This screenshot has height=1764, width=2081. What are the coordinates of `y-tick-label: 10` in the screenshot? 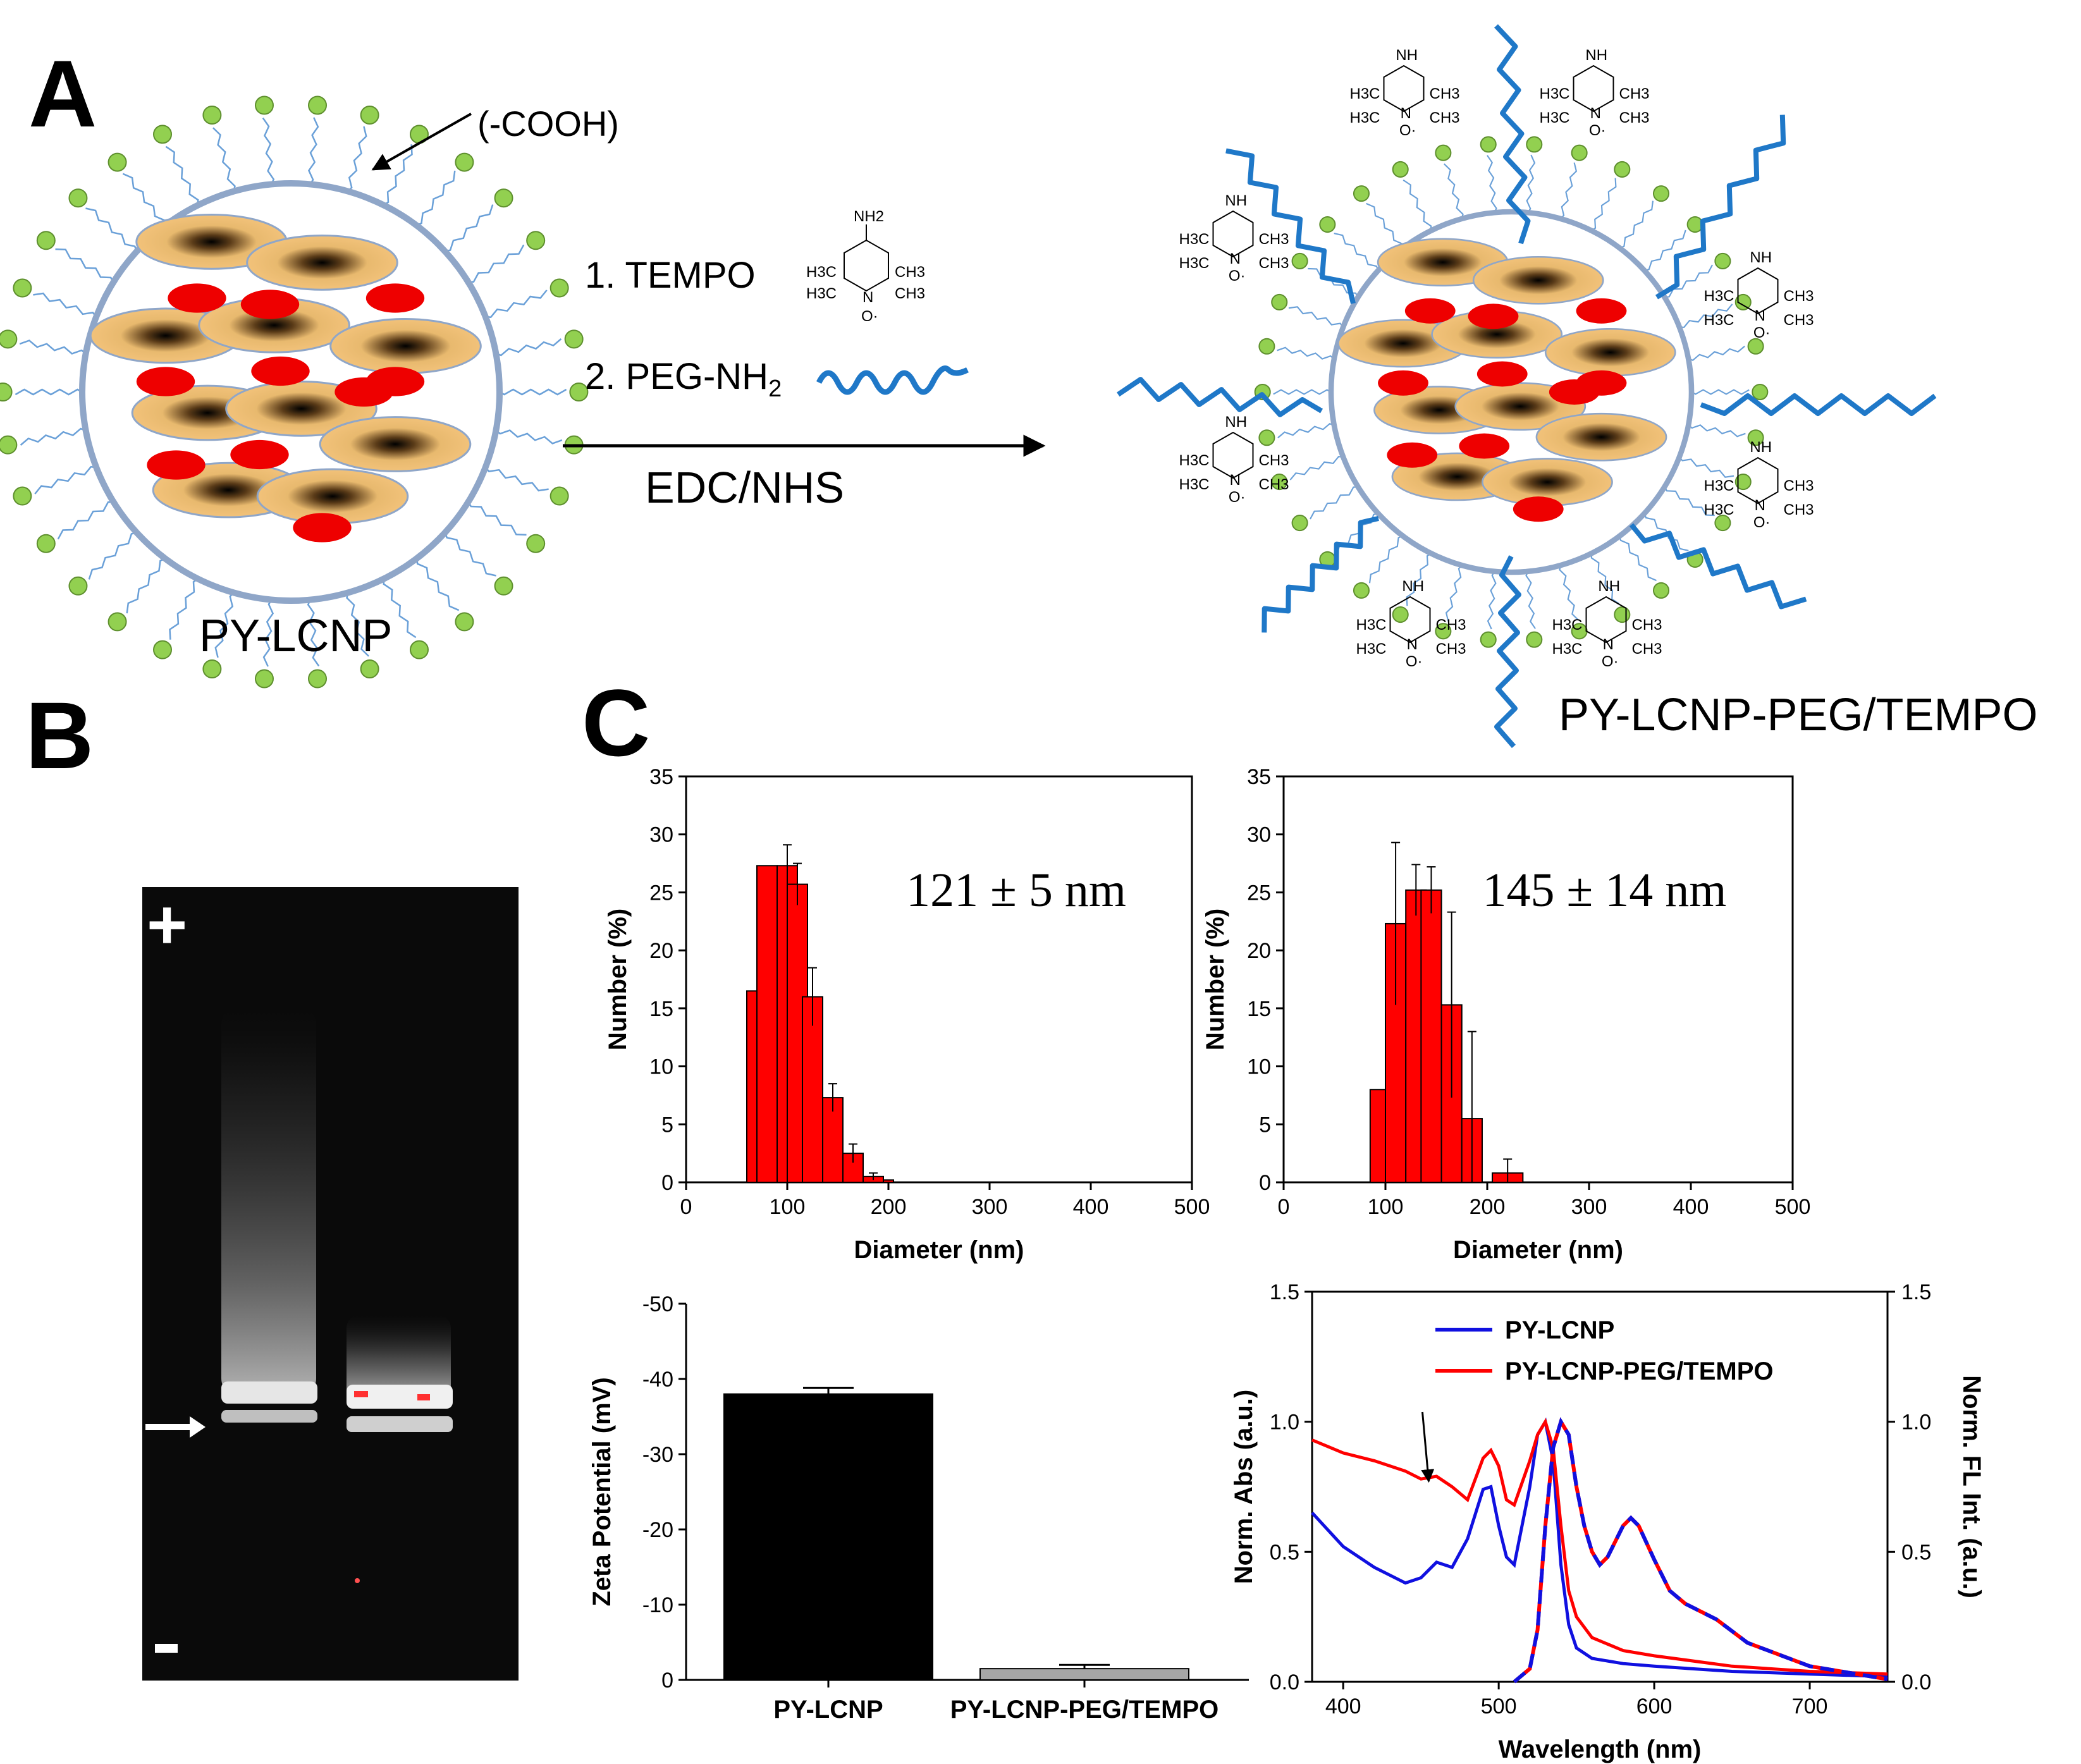 It's located at (661, 1067).